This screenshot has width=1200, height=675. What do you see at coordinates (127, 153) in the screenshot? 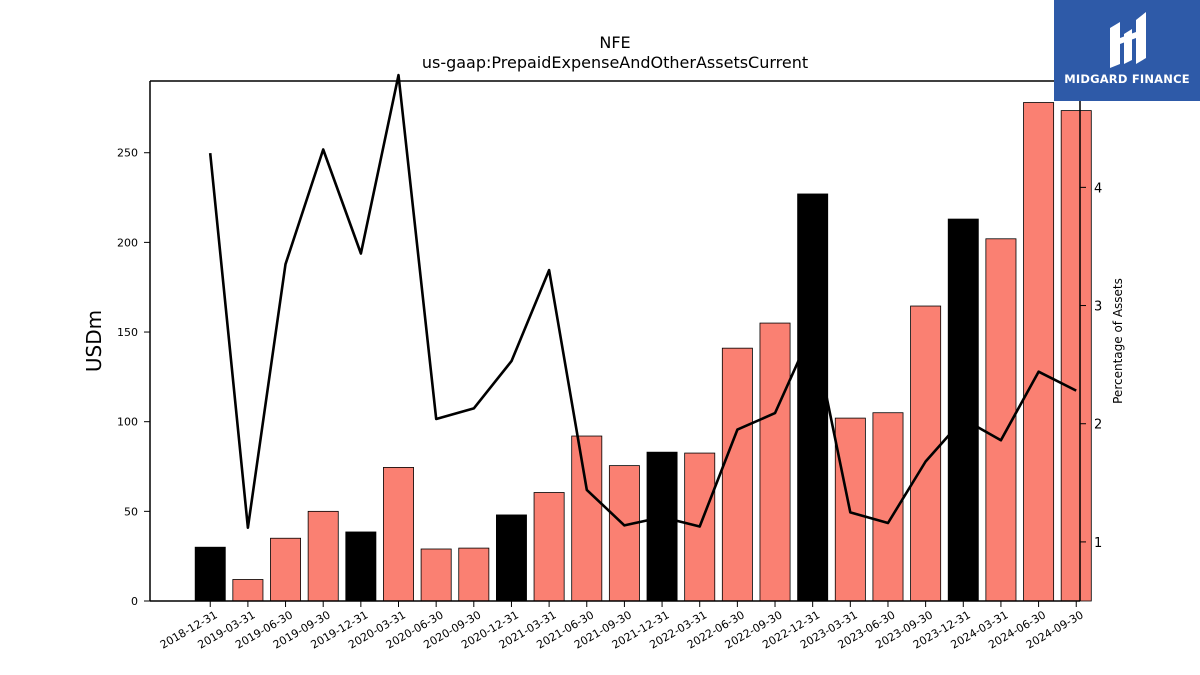
I see `y-tick-label: 250` at bounding box center [127, 153].